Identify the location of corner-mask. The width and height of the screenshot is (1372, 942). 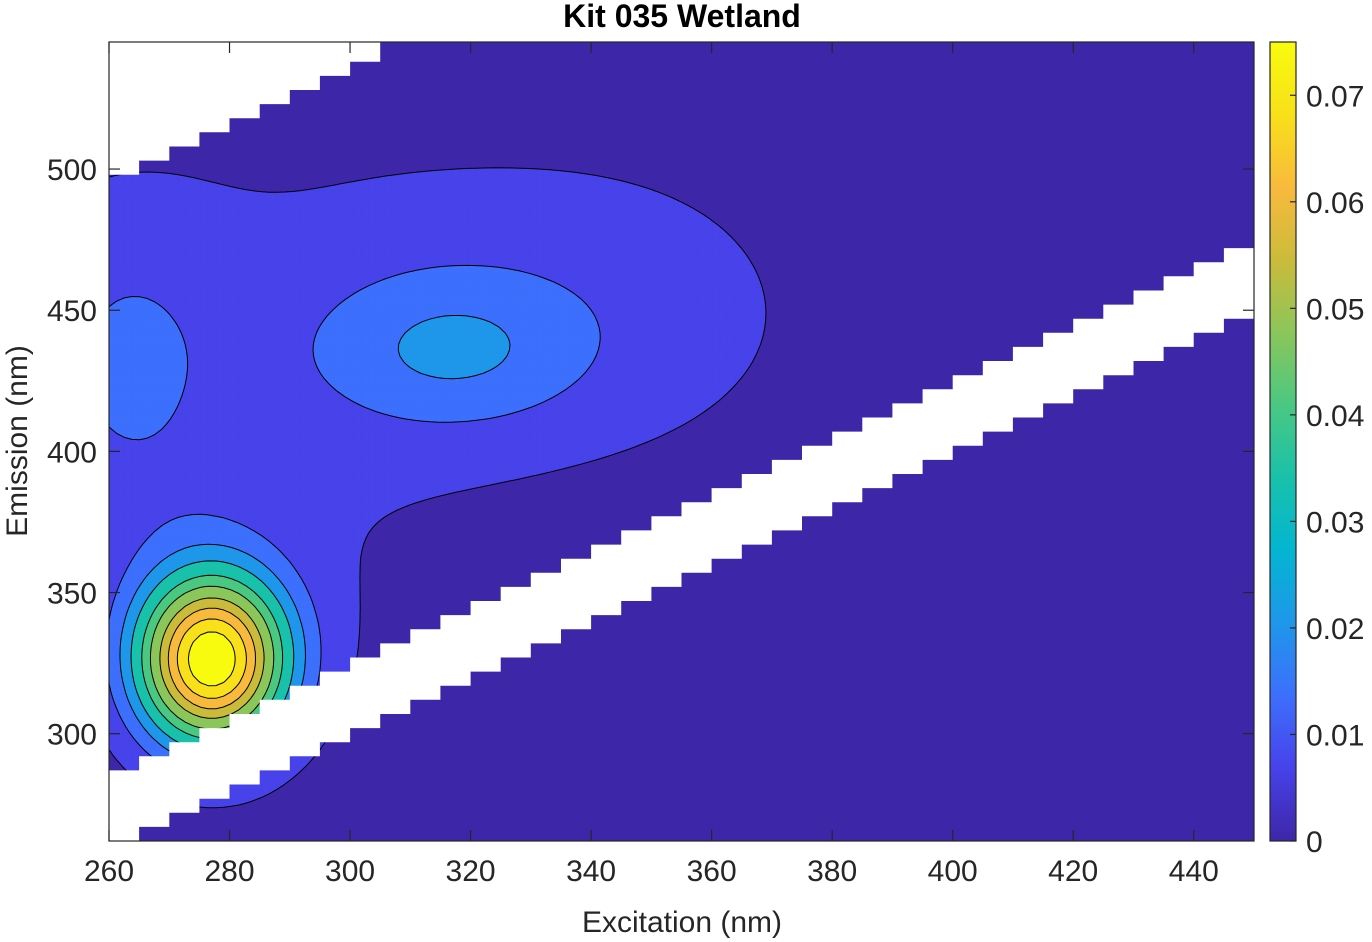
(245, 115).